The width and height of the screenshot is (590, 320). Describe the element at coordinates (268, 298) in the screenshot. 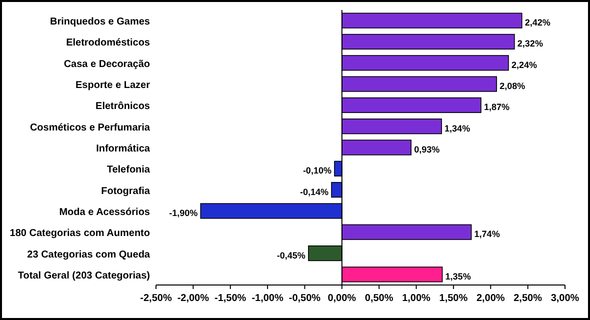

I see `x-tick-label: -1,00%` at that location.